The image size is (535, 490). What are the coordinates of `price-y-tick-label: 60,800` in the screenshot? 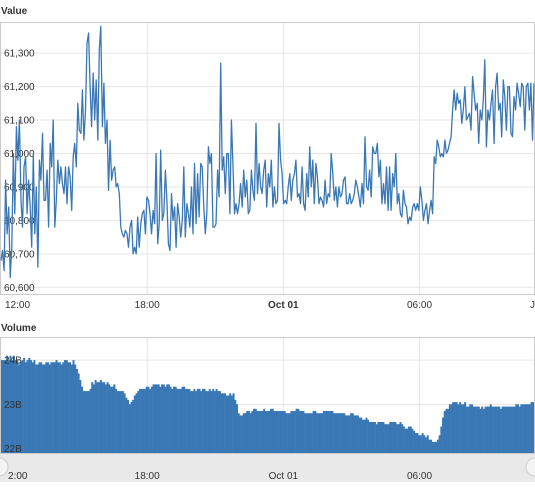 It's located at (19, 221).